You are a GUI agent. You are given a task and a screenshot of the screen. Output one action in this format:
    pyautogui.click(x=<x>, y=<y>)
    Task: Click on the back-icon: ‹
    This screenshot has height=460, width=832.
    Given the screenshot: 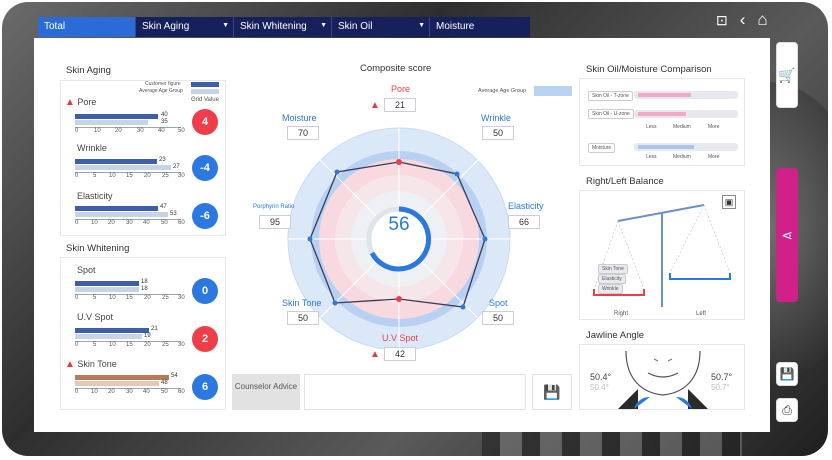 What is the action you would take?
    pyautogui.click(x=742, y=19)
    